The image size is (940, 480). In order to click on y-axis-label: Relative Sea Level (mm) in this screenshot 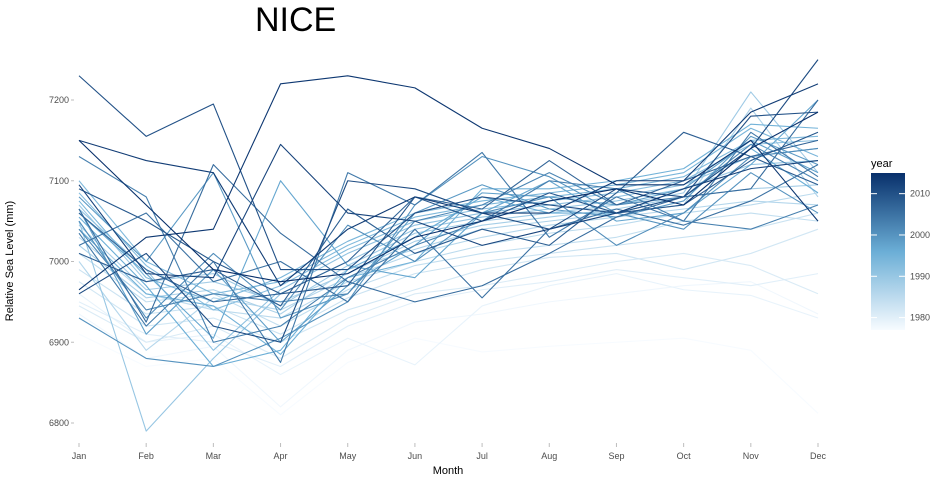, I will do `click(10, 261)`.